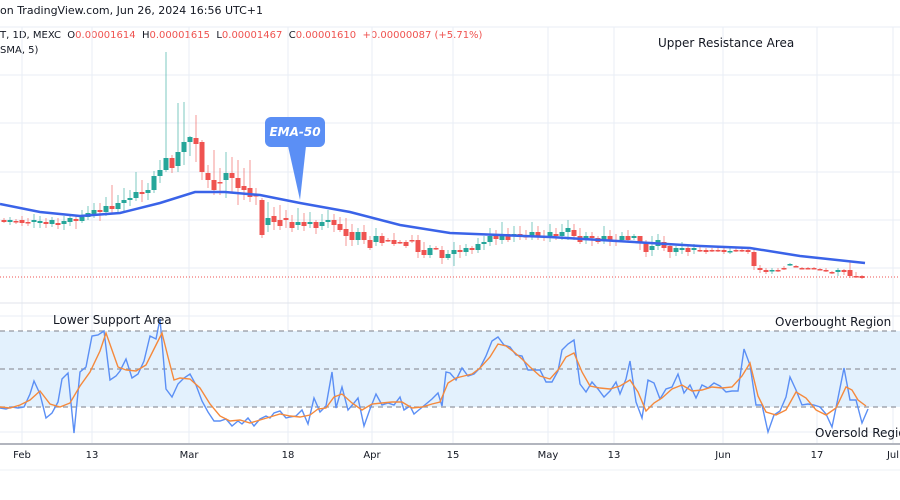  I want to click on time-axis-label: Apr, so click(372, 455).